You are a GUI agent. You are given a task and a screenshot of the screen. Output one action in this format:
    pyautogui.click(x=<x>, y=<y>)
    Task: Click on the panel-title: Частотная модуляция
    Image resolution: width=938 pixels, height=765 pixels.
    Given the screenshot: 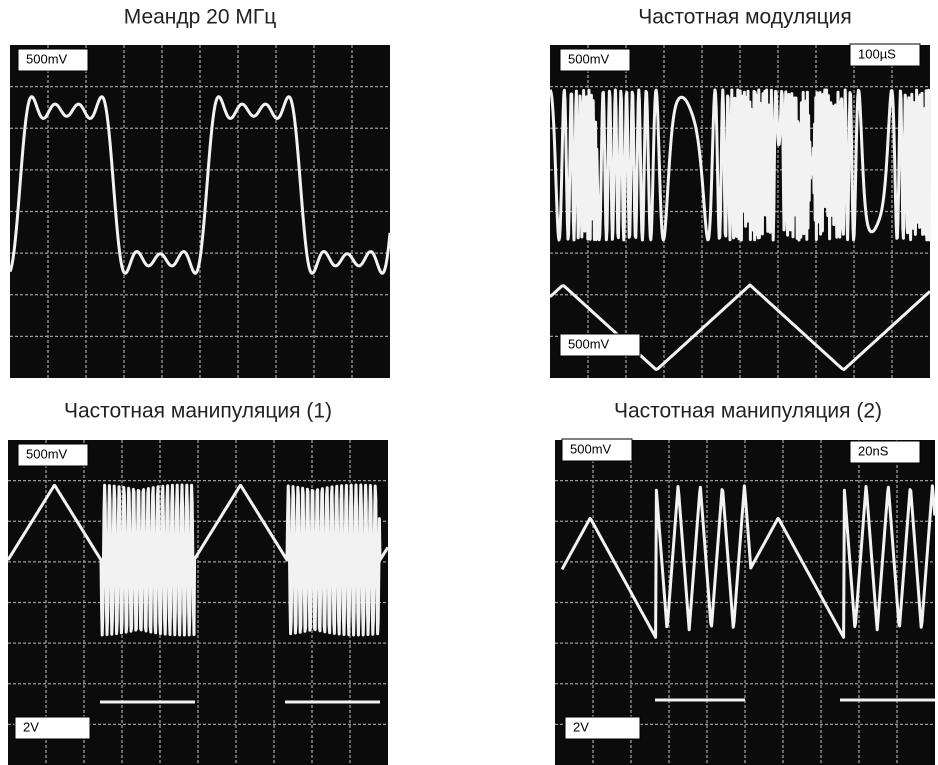 What is the action you would take?
    pyautogui.click(x=745, y=17)
    